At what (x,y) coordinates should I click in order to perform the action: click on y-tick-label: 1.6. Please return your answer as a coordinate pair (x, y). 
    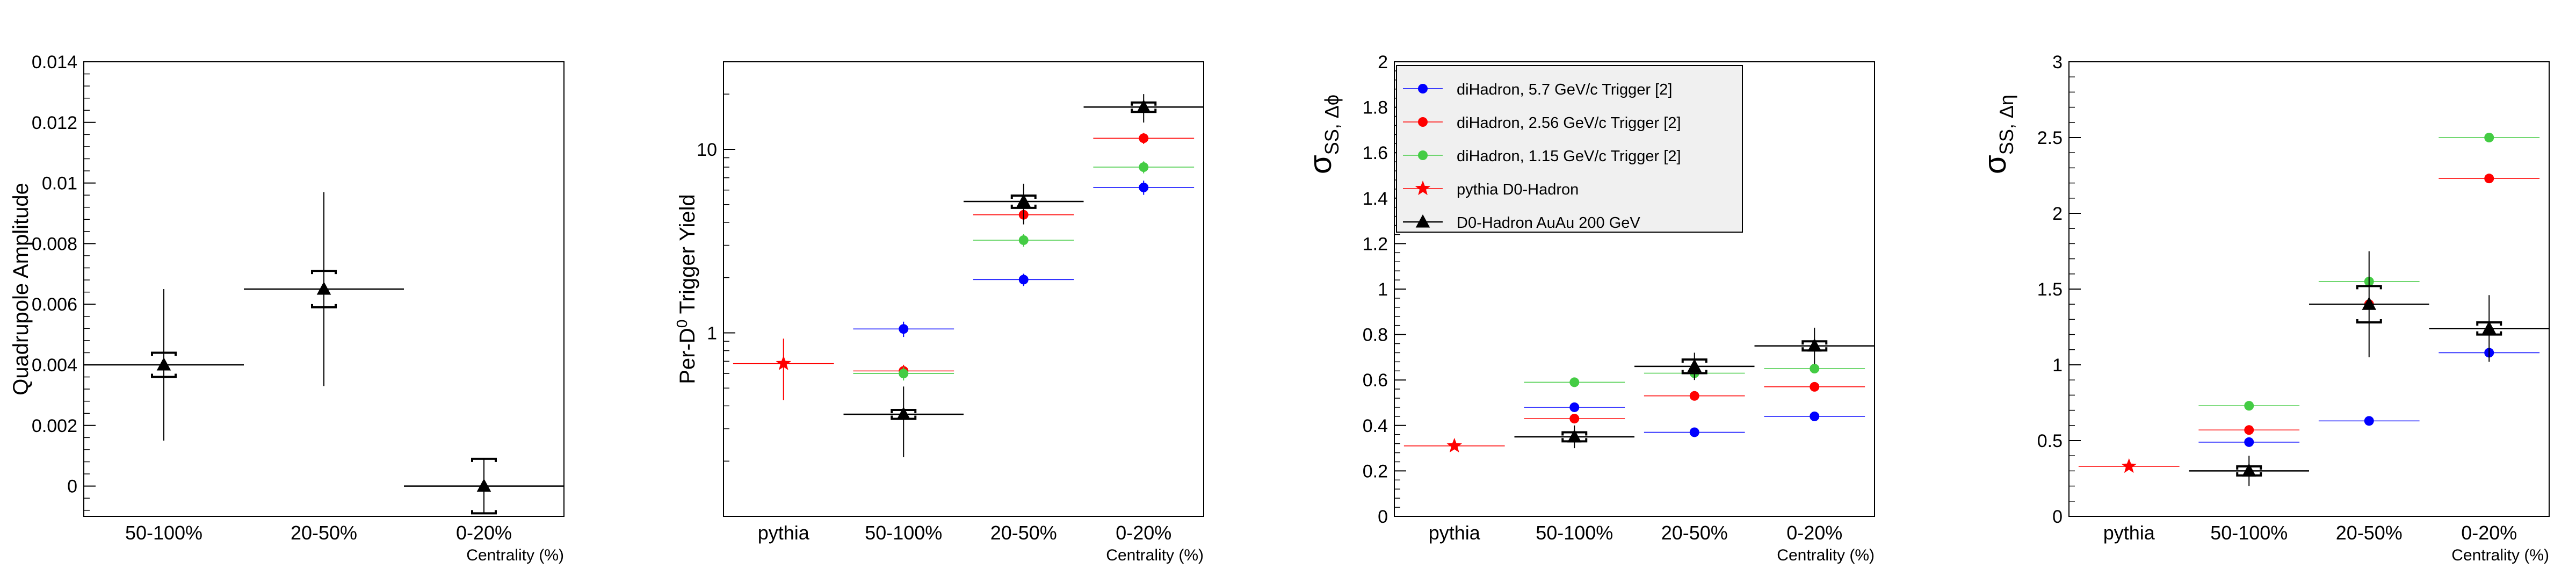
    Looking at the image, I should click on (1375, 153).